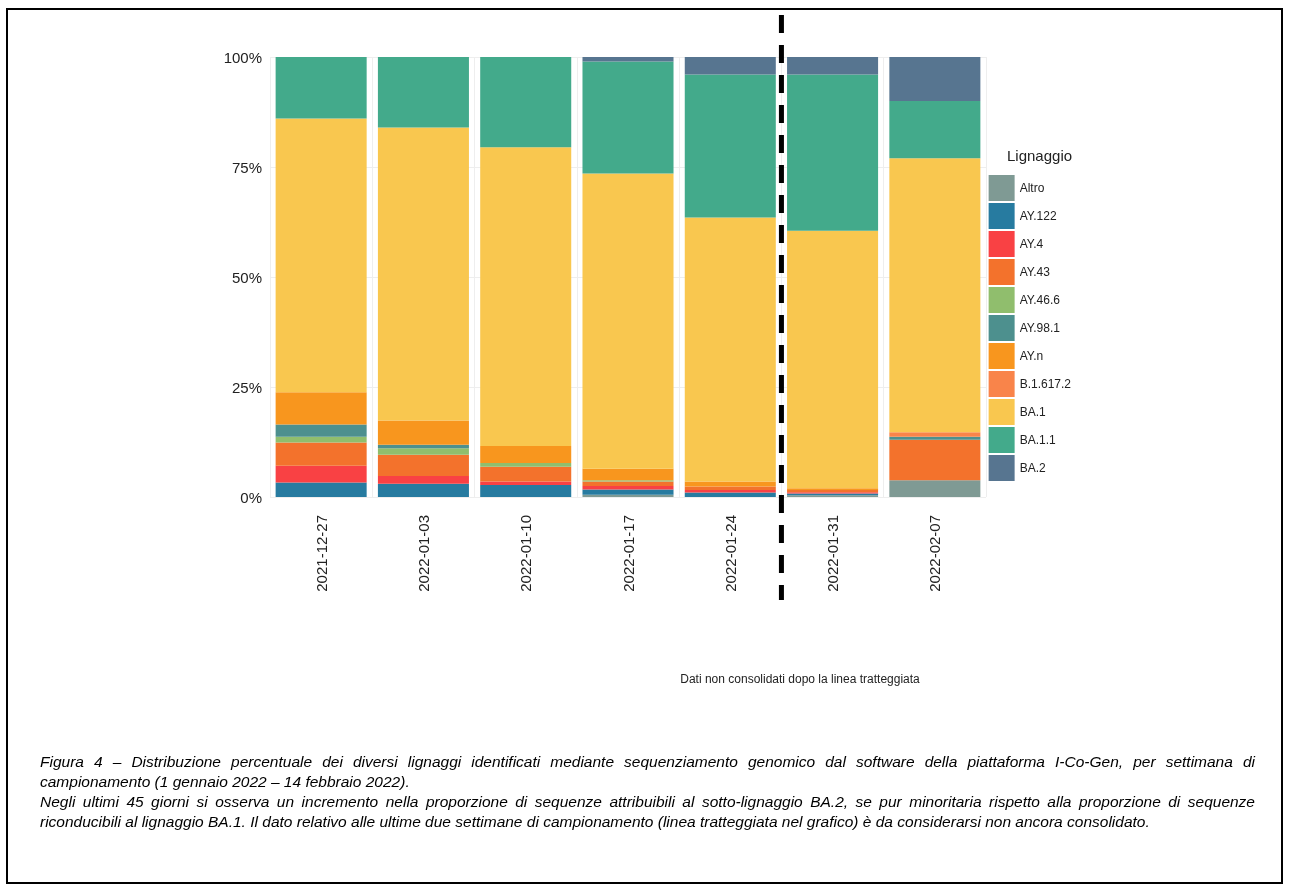  Describe the element at coordinates (647, 772) in the screenshot. I see `text: Figura 4 – Distribuzione percentuale dei diversi lignaggi identificati mediante sequenziamento genomico dal software della piattaforma I-Co-Gen, per settimana di campionamento (1 gennaio 2022 – 14 febbraio 2022).` at that location.